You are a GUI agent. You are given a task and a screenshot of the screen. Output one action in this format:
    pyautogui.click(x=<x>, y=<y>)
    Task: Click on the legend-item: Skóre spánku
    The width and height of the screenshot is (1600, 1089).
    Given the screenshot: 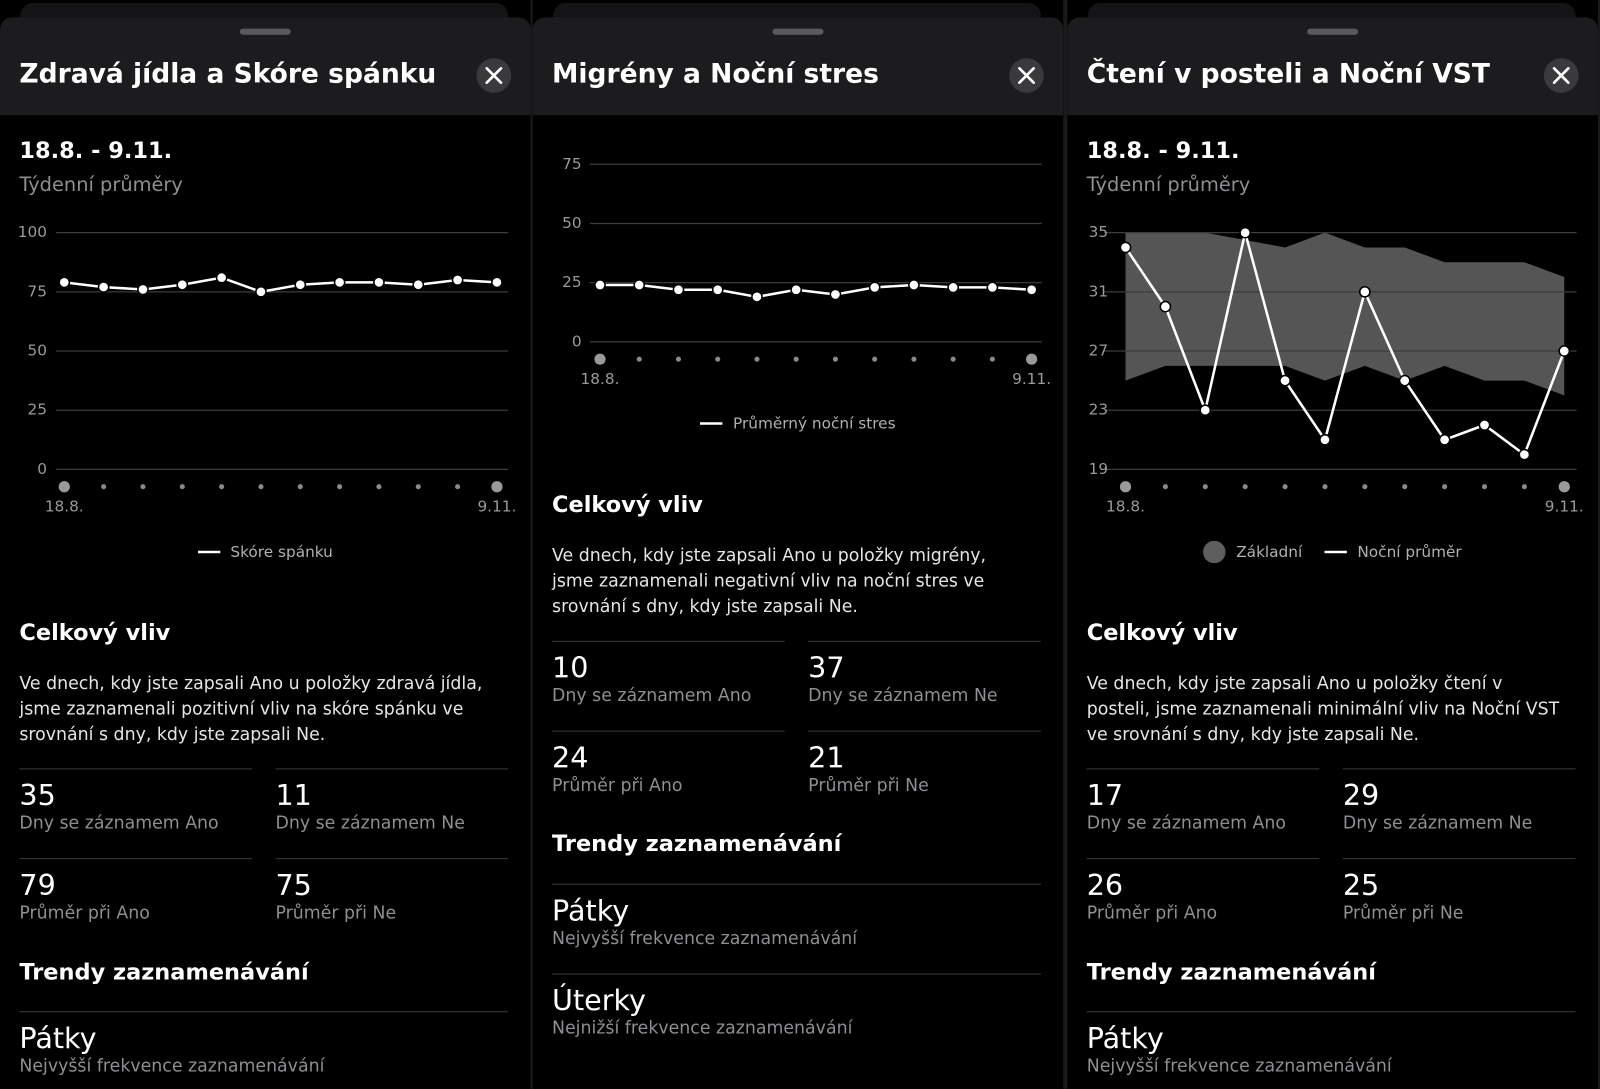 What is the action you would take?
    pyautogui.click(x=265, y=552)
    